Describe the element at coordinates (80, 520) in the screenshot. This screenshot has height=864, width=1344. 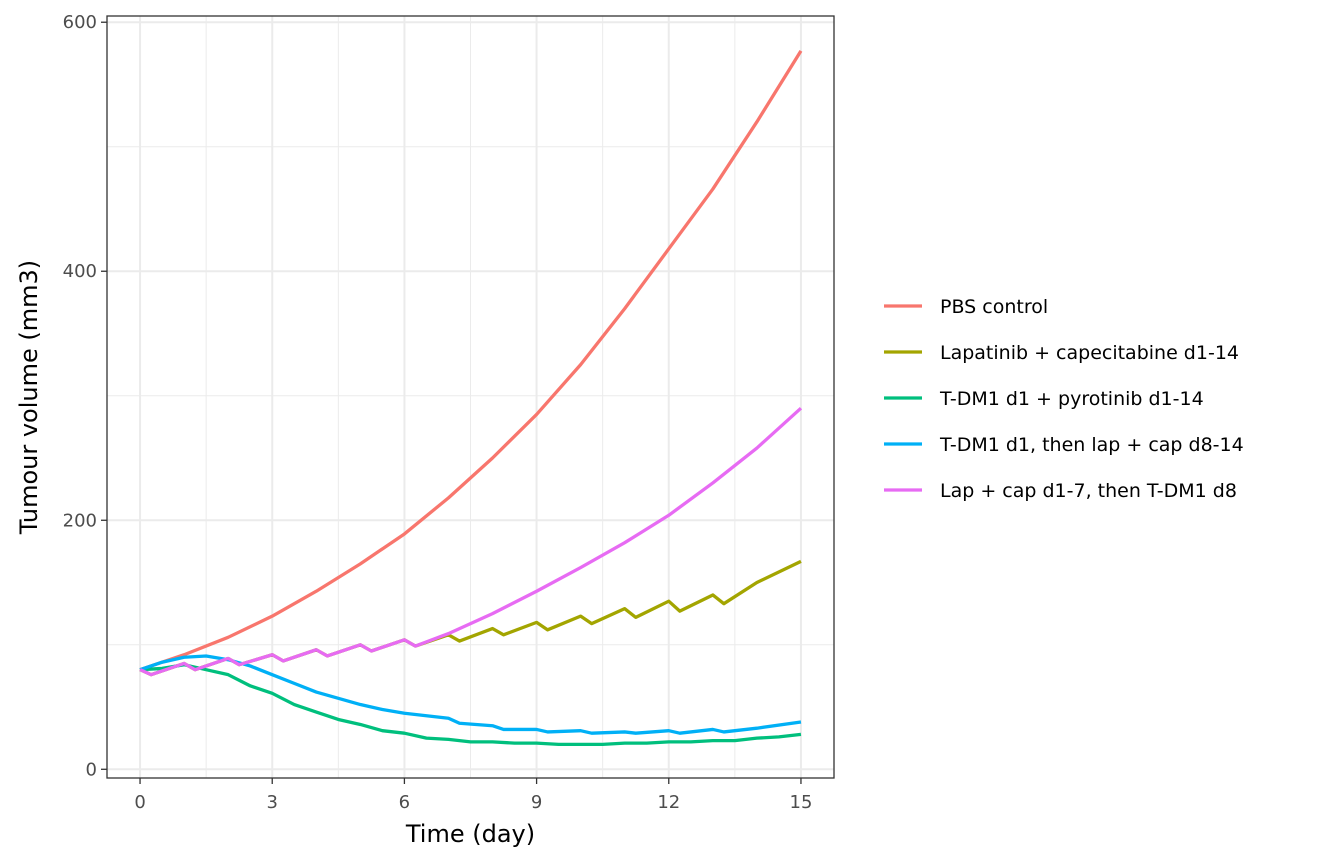
I see `y-tick-label: 200` at that location.